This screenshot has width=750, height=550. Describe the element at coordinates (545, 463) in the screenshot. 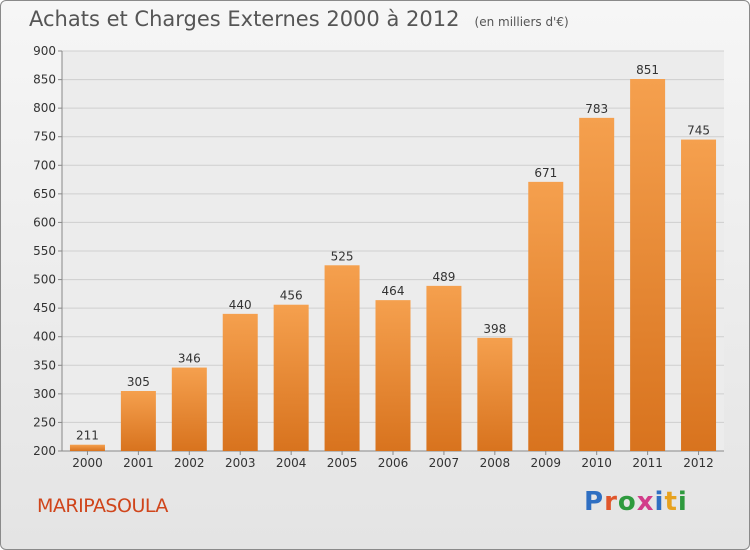

I see `x-tick-label: 2009` at that location.